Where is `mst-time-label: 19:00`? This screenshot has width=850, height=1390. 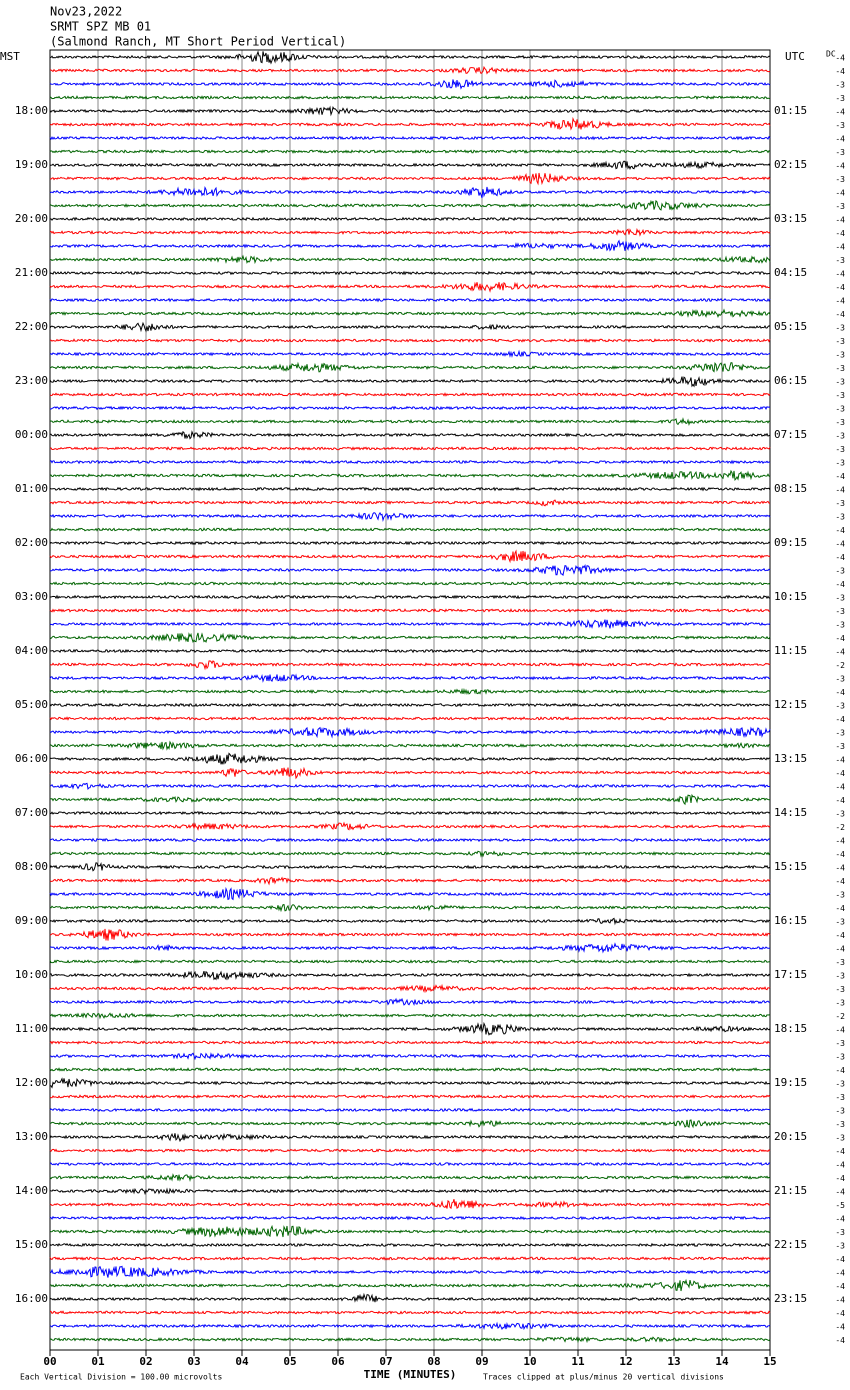
mst-time-label: 19:00 is located at coordinates (31, 164).